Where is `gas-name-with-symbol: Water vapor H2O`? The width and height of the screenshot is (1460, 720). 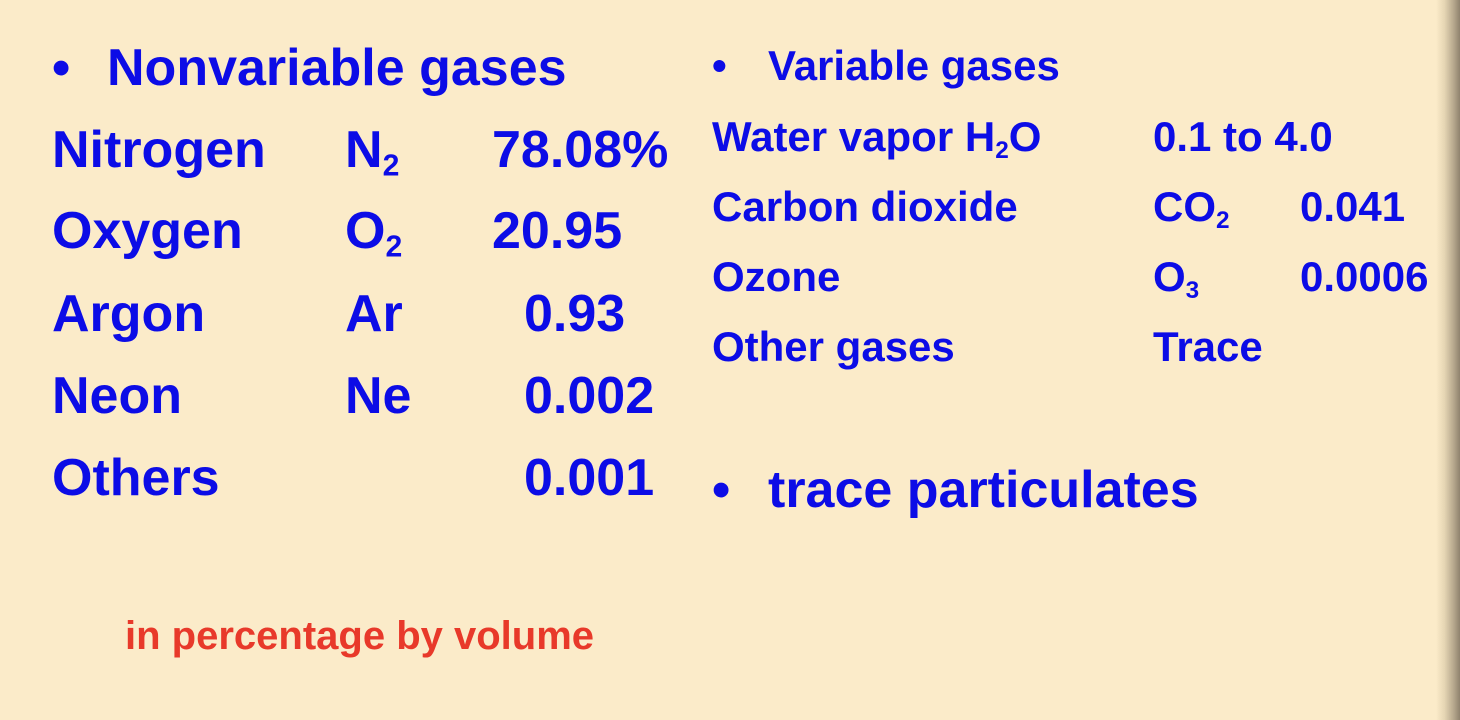 gas-name-with-symbol: Water vapor H2O is located at coordinates (877, 138).